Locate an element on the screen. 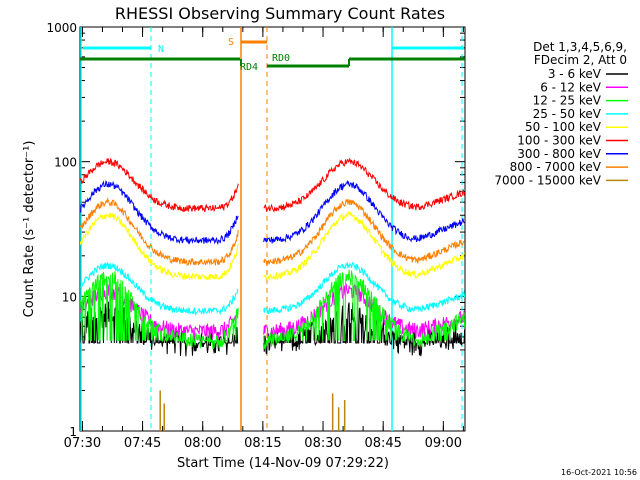 This screenshot has height=480, width=640. y-tick-label: 1 is located at coordinates (73, 432).